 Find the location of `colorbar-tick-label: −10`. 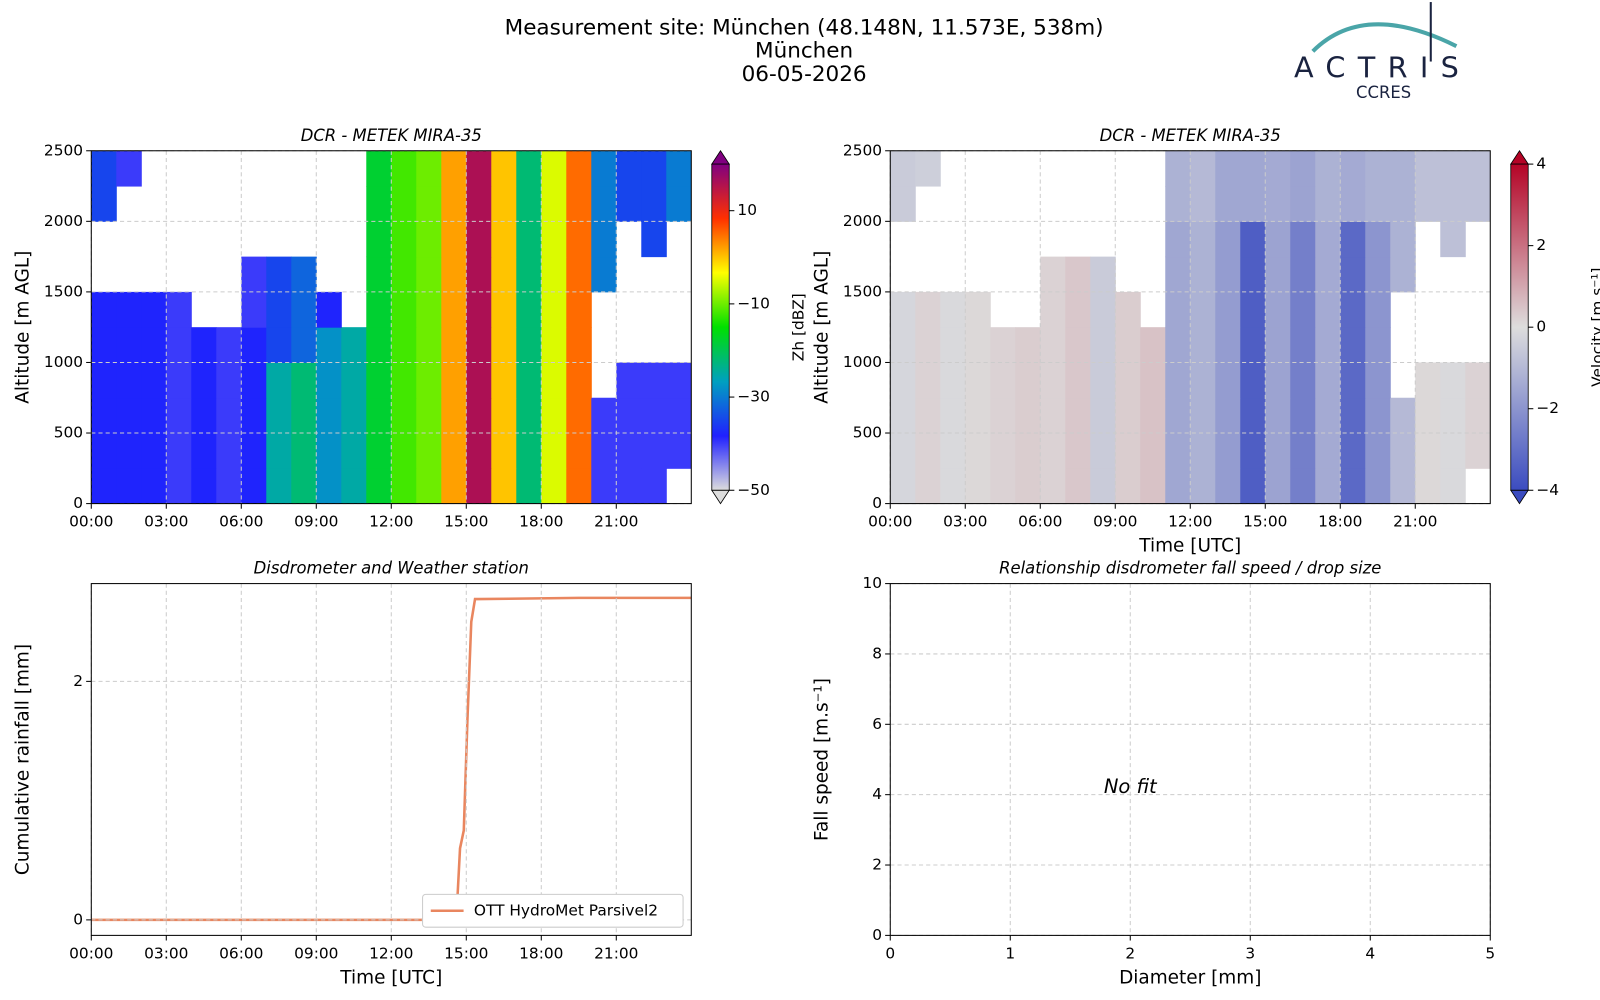

colorbar-tick-label: −10 is located at coordinates (753, 303).